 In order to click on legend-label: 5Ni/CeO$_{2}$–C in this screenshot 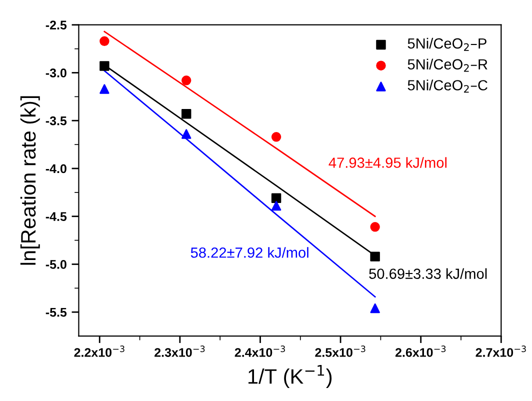, I will do `click(448, 86)`.